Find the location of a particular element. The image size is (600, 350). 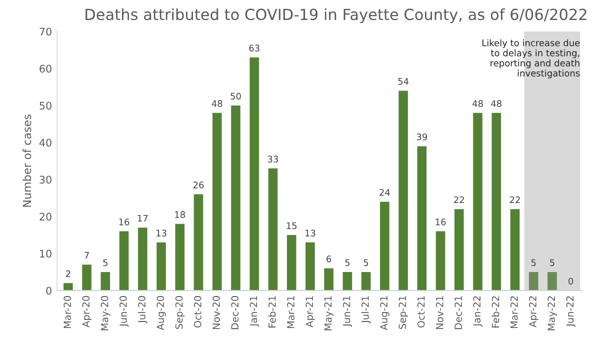

x-tick-label: Jan-21 is located at coordinates (254, 311).